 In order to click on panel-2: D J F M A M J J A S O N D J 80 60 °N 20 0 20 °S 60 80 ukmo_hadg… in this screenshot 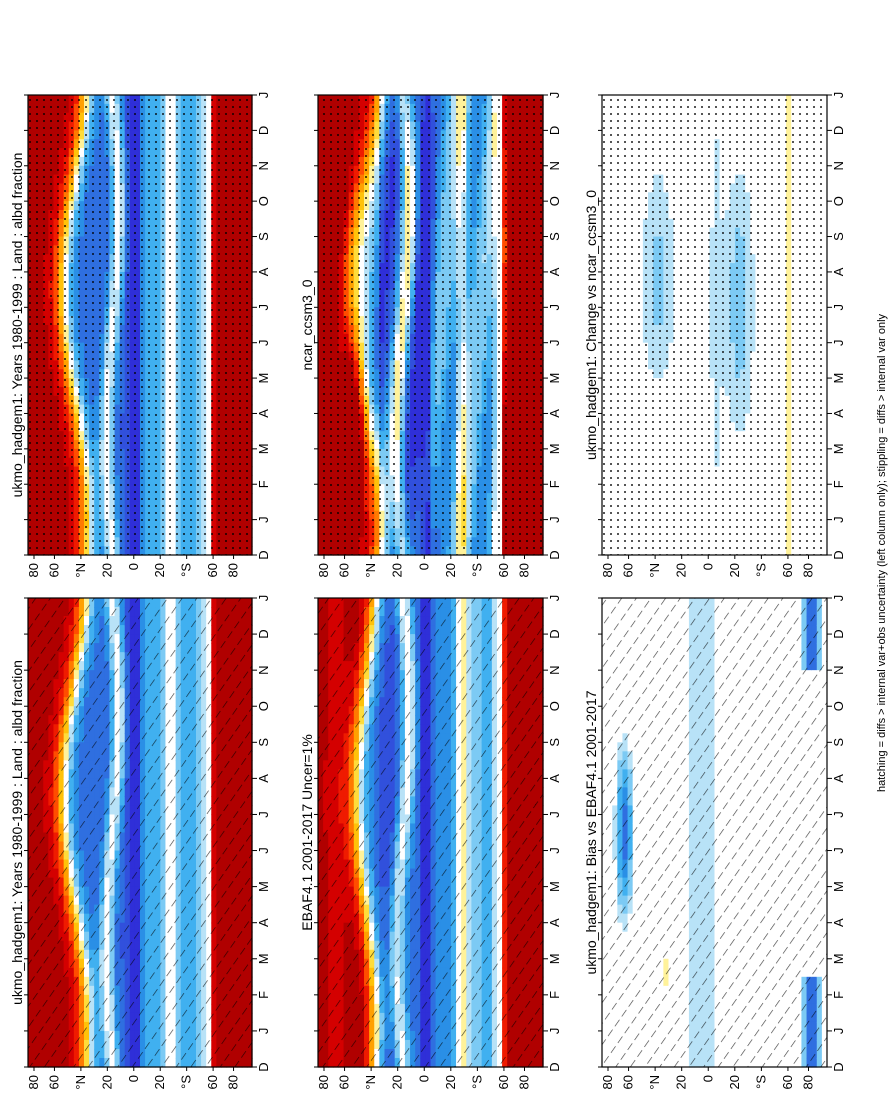, I will do `click(140, 335)`.